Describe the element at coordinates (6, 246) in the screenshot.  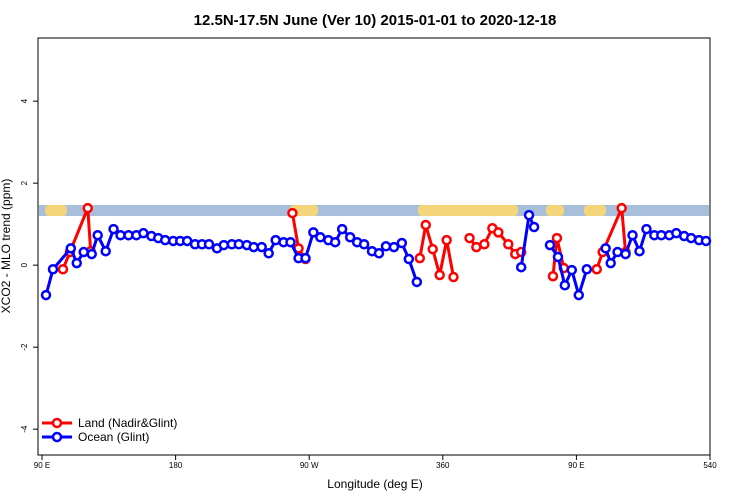
I see `y-axis-label: XCO2 - MLO trend (ppm)` at that location.